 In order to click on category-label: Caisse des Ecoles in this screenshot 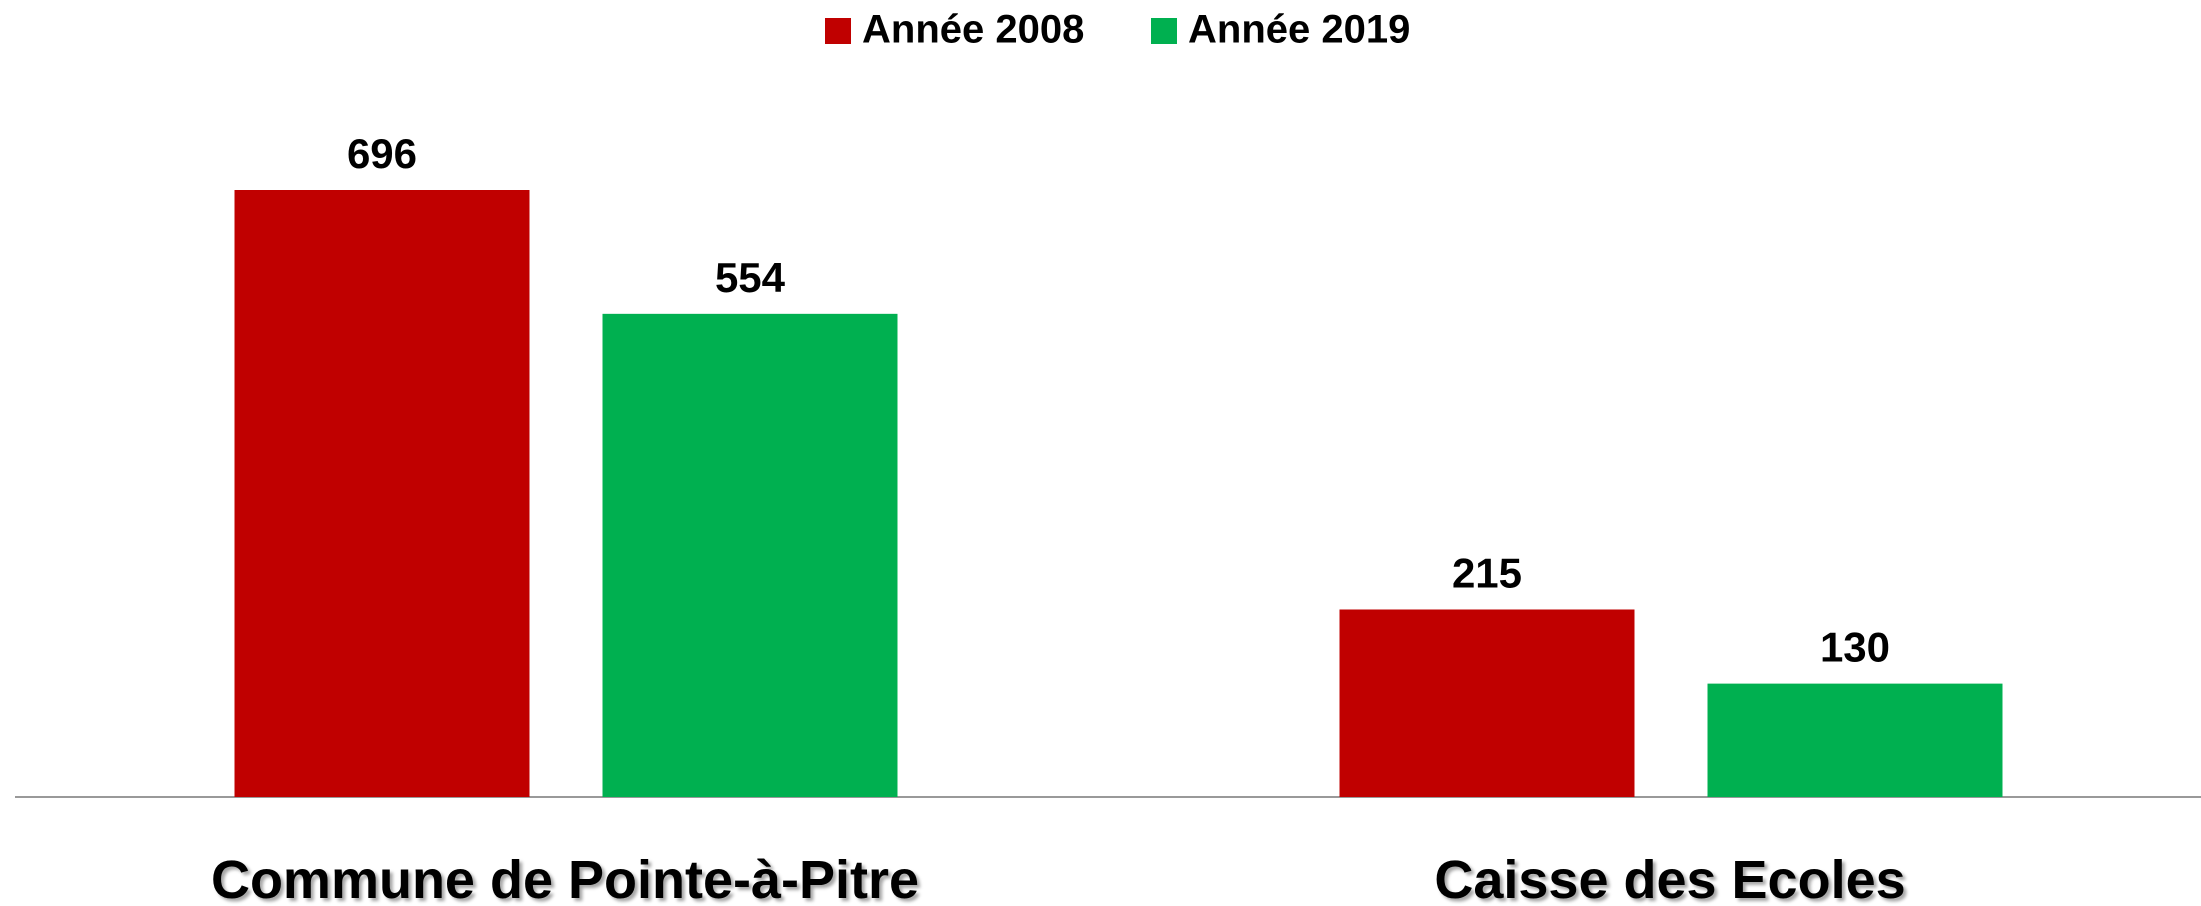, I will do `click(1669, 878)`.